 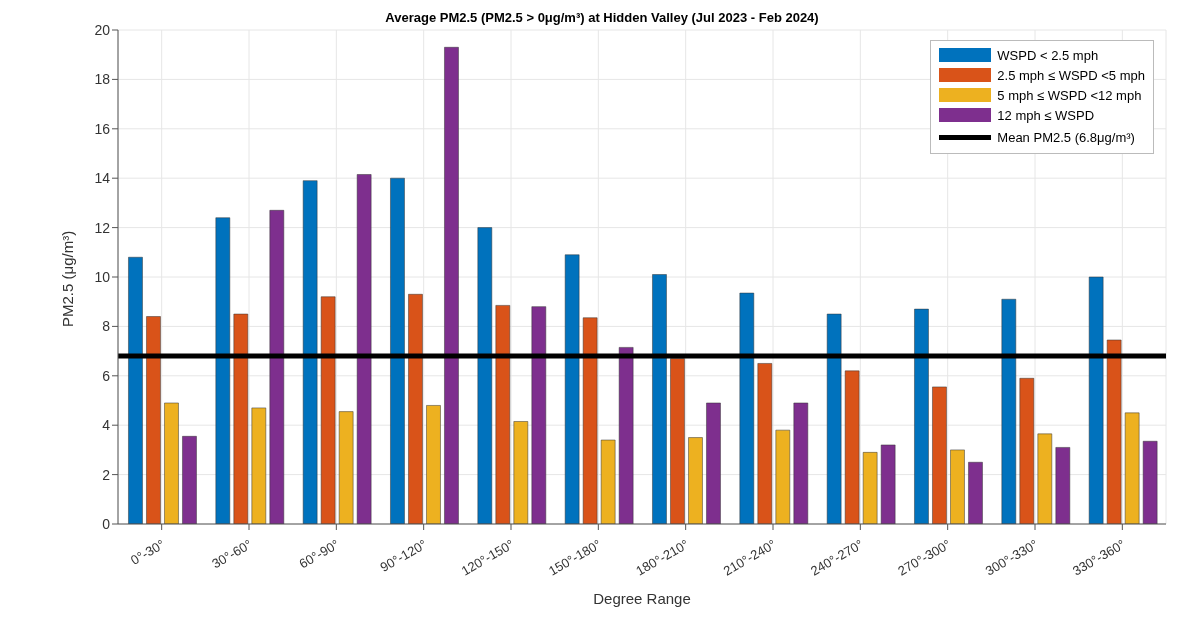 I want to click on y-tick-label: 0, so click(x=106, y=523).